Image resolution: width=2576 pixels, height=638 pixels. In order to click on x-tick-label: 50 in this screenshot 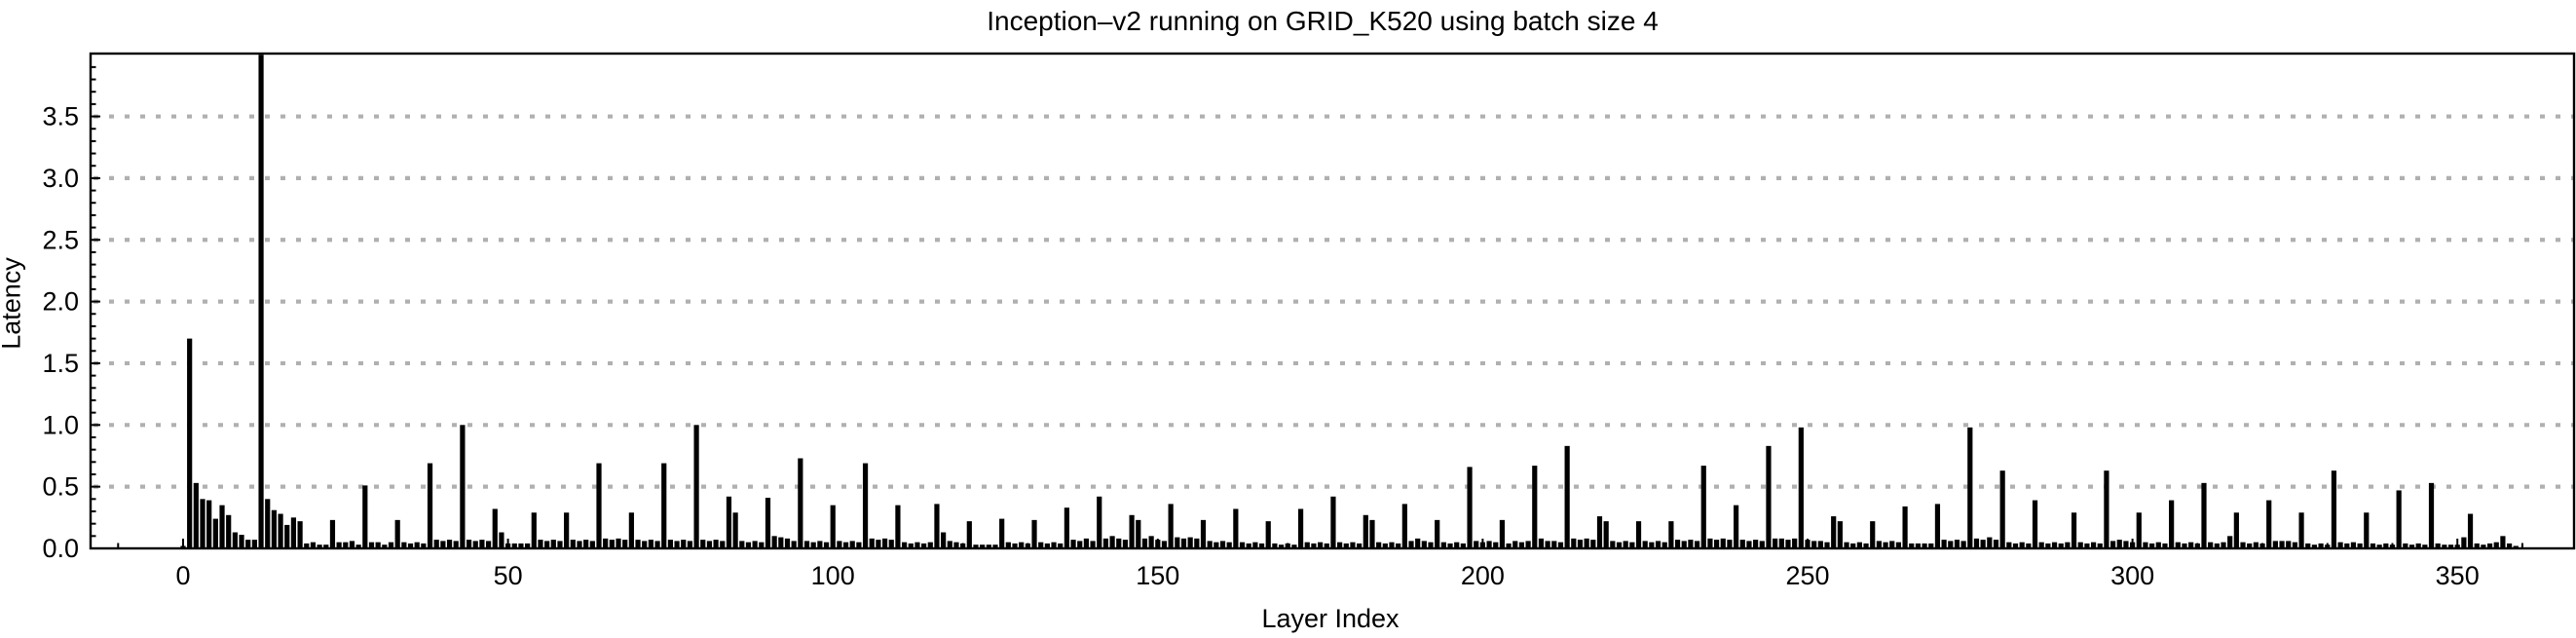, I will do `click(508, 576)`.